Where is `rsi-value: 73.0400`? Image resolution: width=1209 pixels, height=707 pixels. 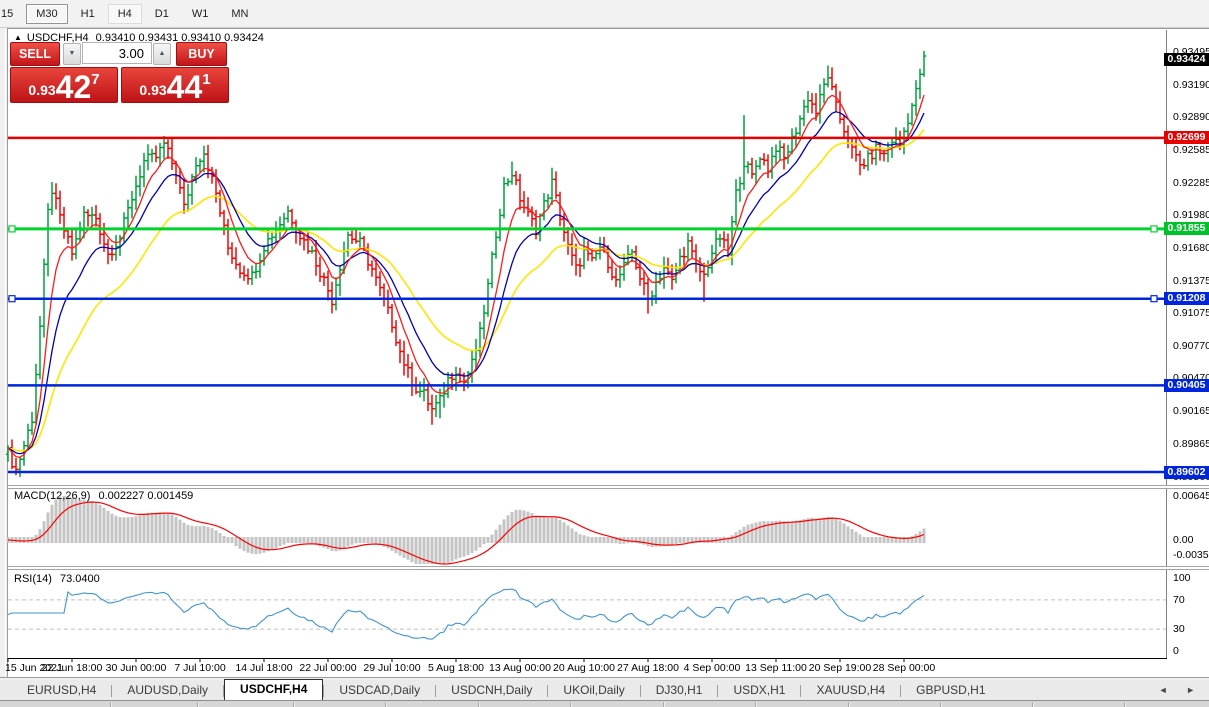 rsi-value: 73.0400 is located at coordinates (79, 579).